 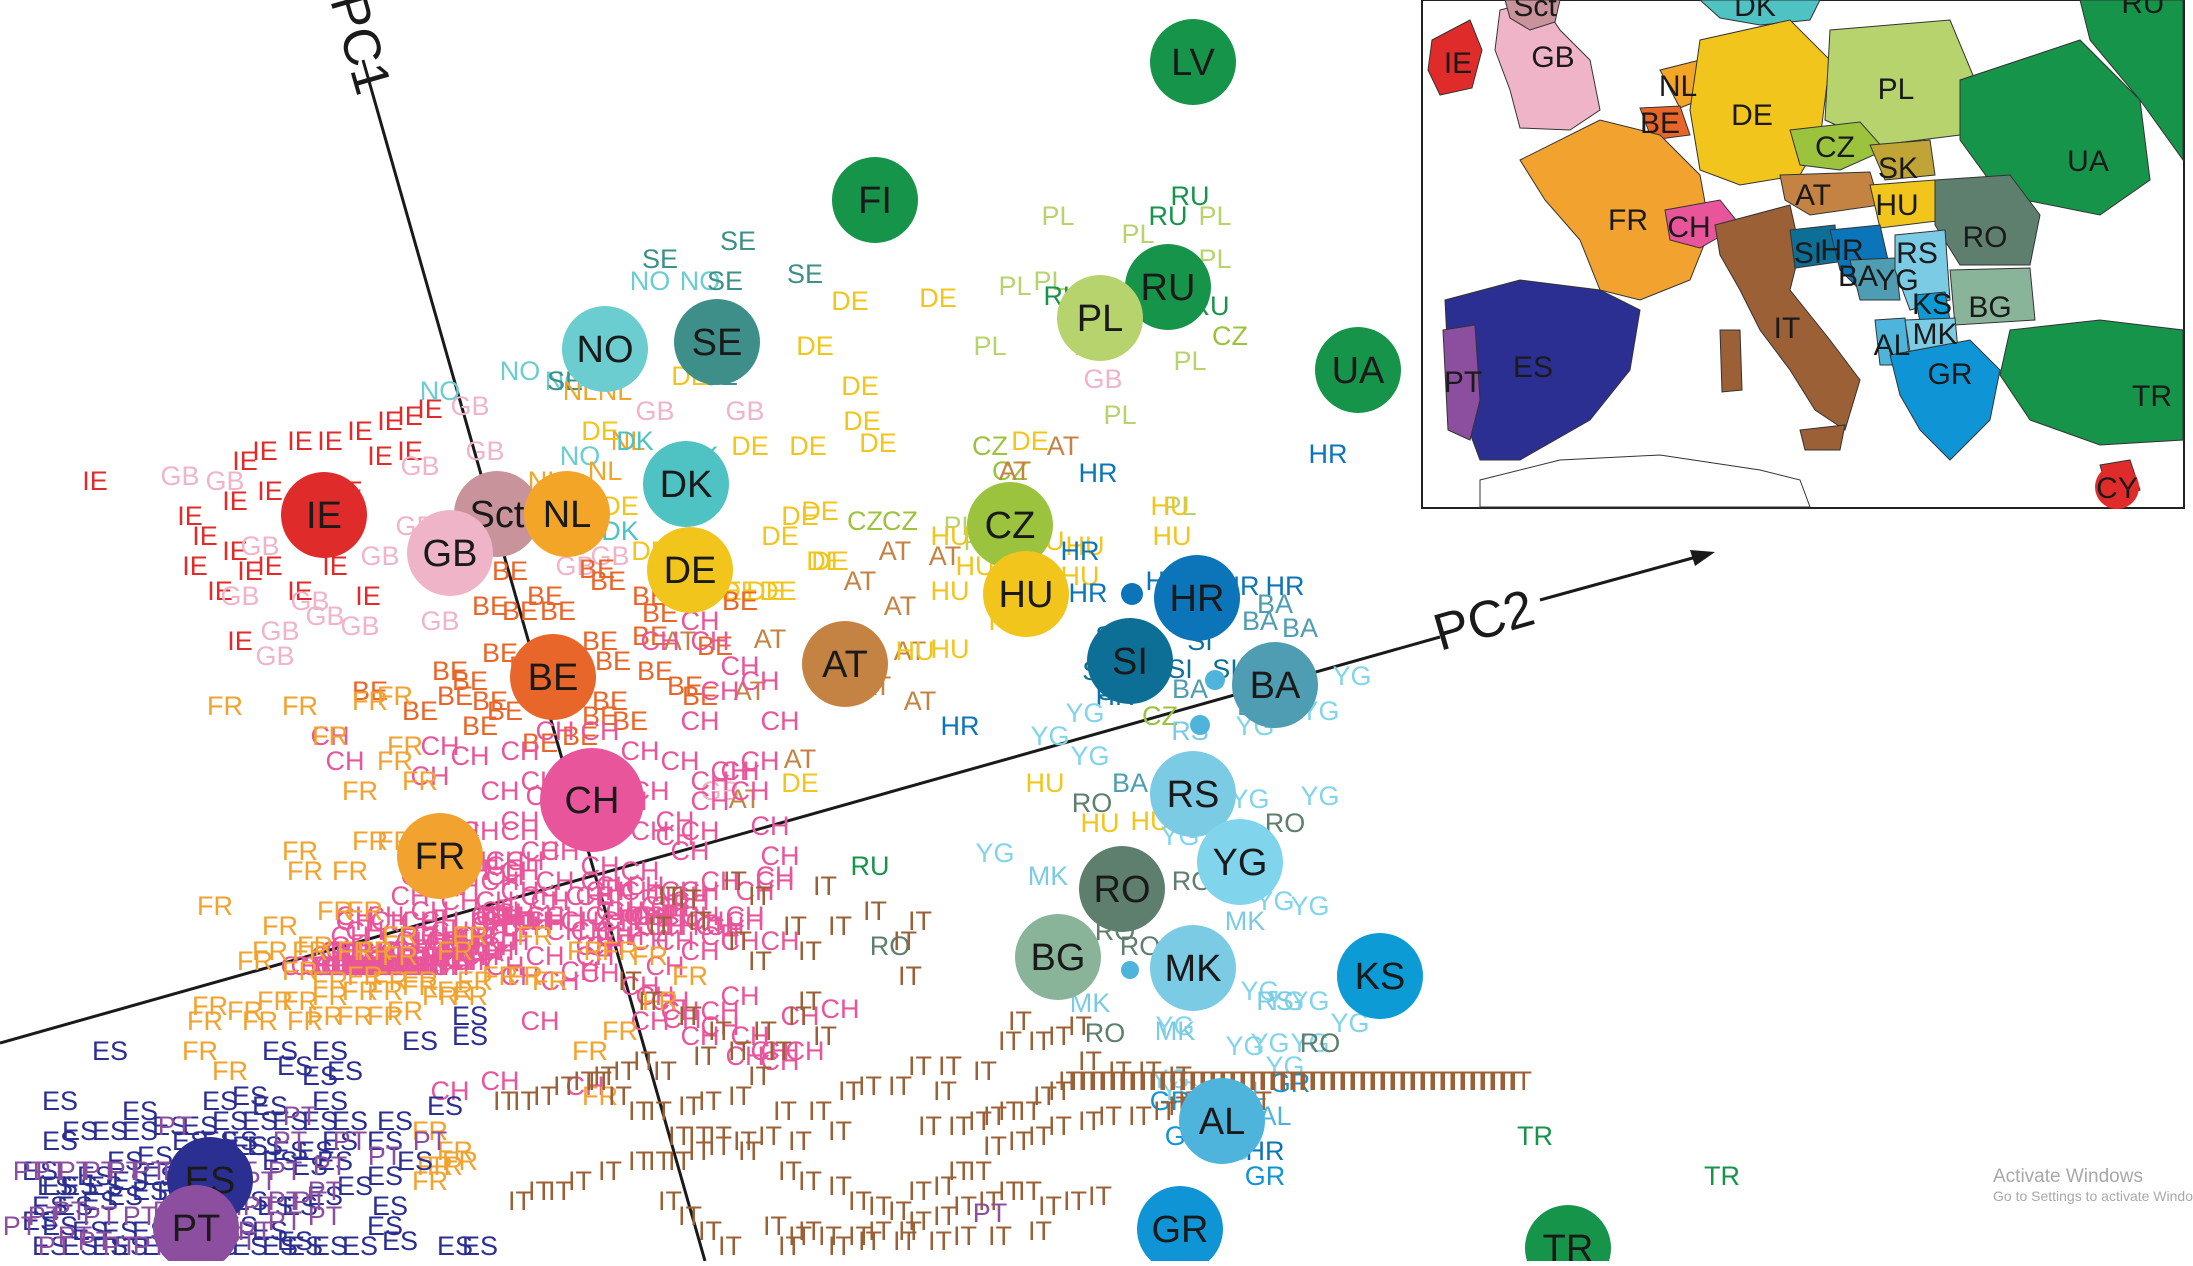 I want to click on sample-label-ie: IE, so click(x=95, y=481).